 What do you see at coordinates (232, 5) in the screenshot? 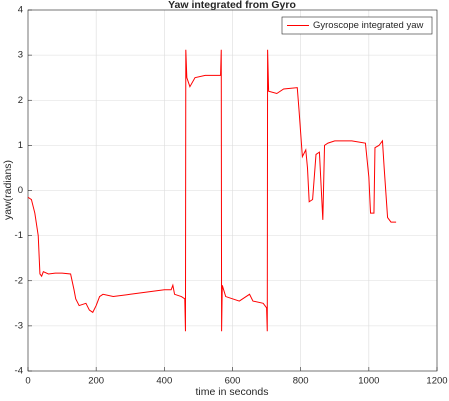
I see `chart-title: Yaw integrated from Gyro` at bounding box center [232, 5].